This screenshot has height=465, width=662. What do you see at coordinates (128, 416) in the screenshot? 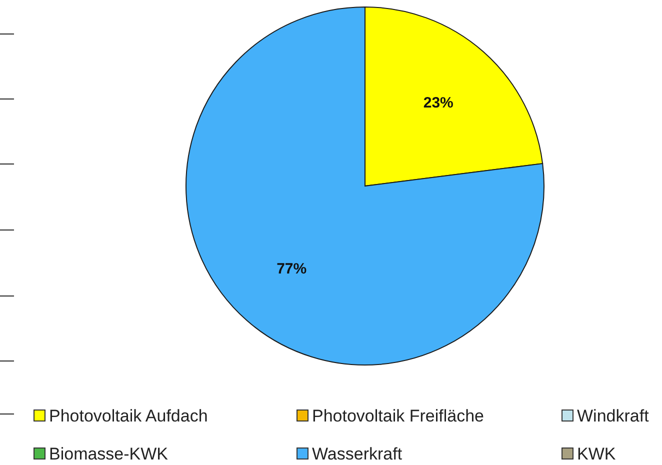
I see `legend-label: Photovoltaik Aufdach` at bounding box center [128, 416].